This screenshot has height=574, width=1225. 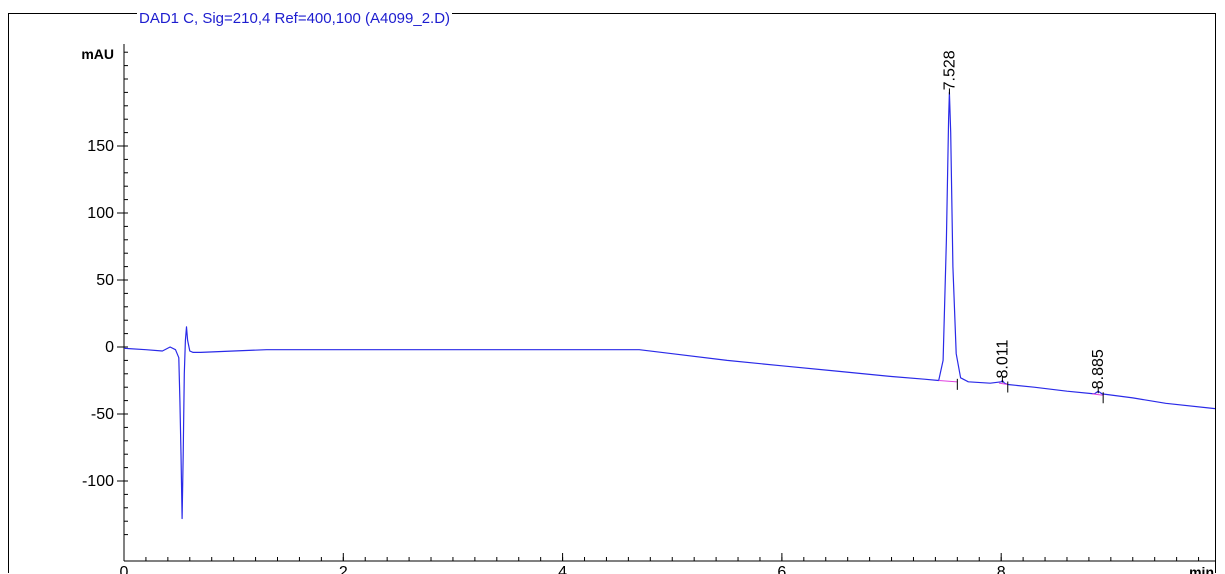 I want to click on y-tick-label: 100, so click(x=100, y=213).